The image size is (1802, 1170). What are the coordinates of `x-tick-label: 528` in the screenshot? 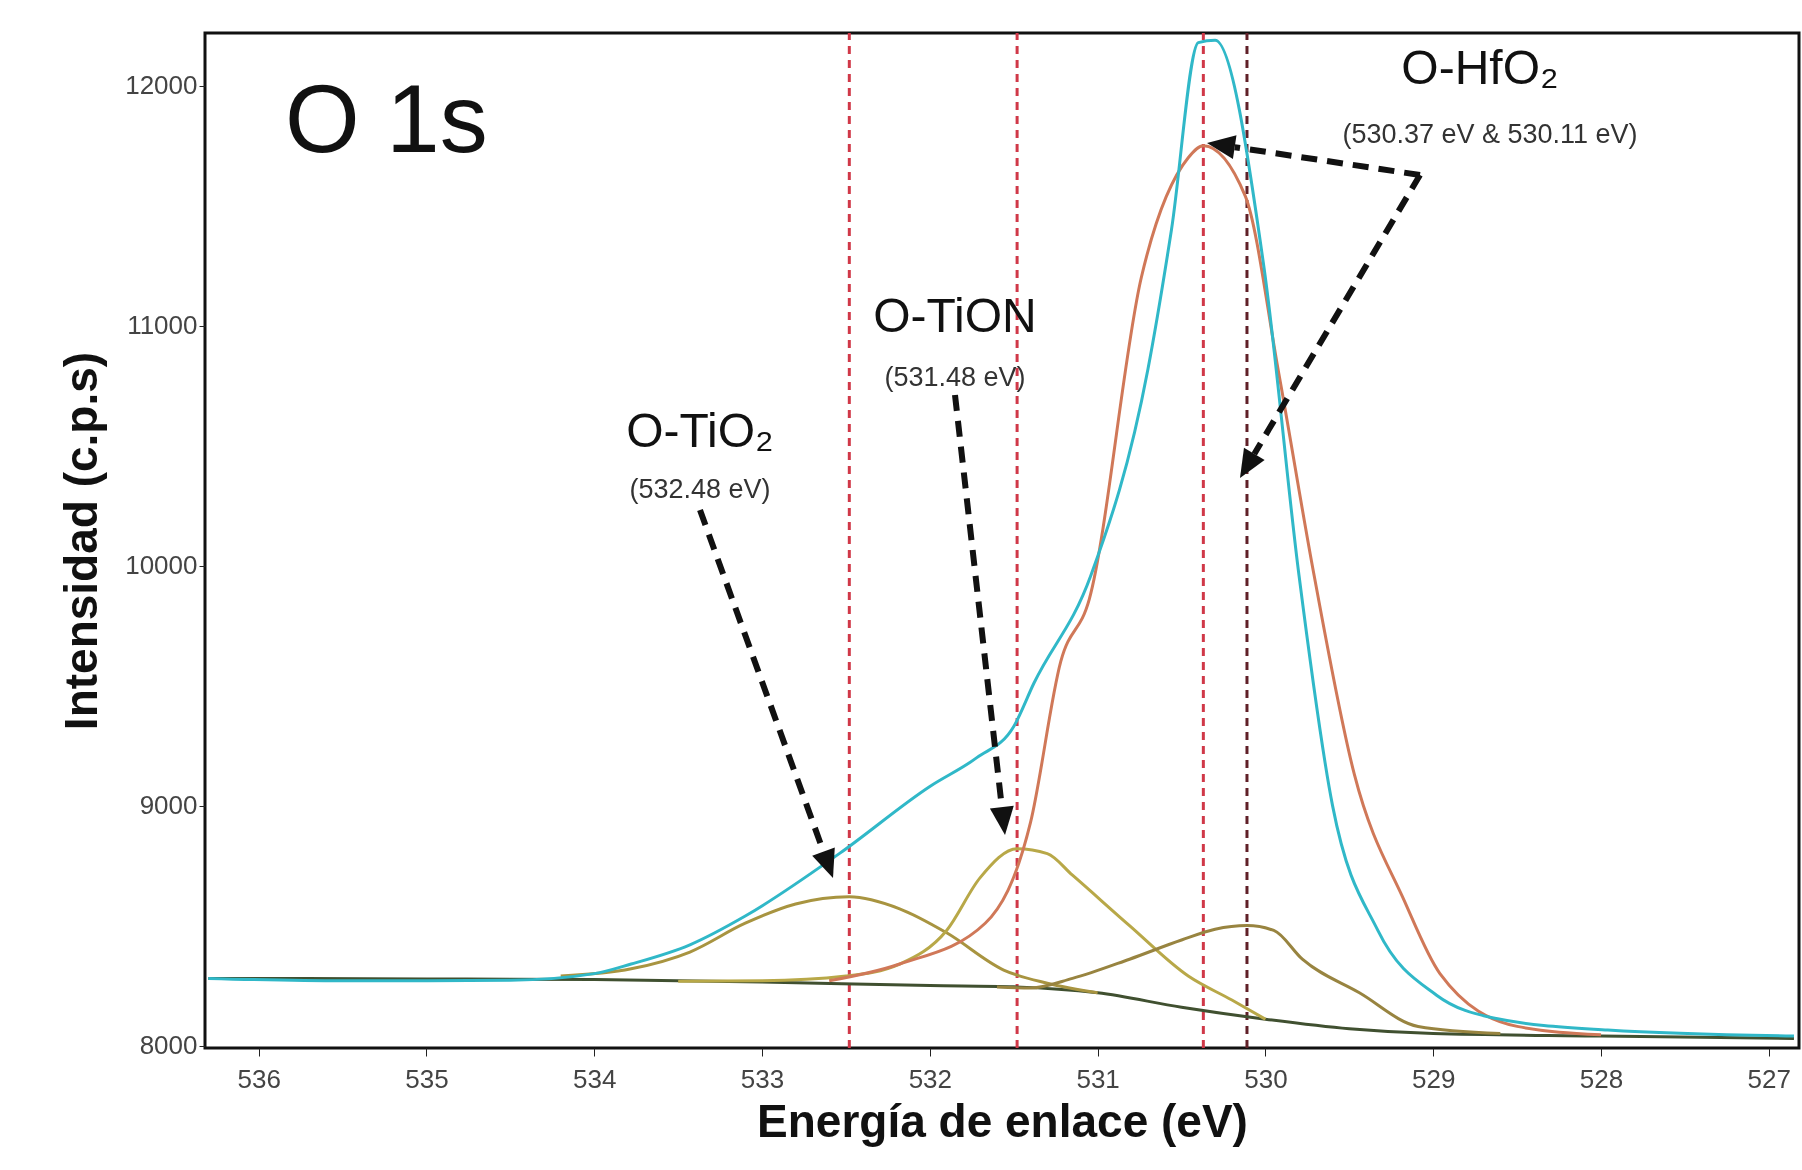 It's located at (1601, 1078).